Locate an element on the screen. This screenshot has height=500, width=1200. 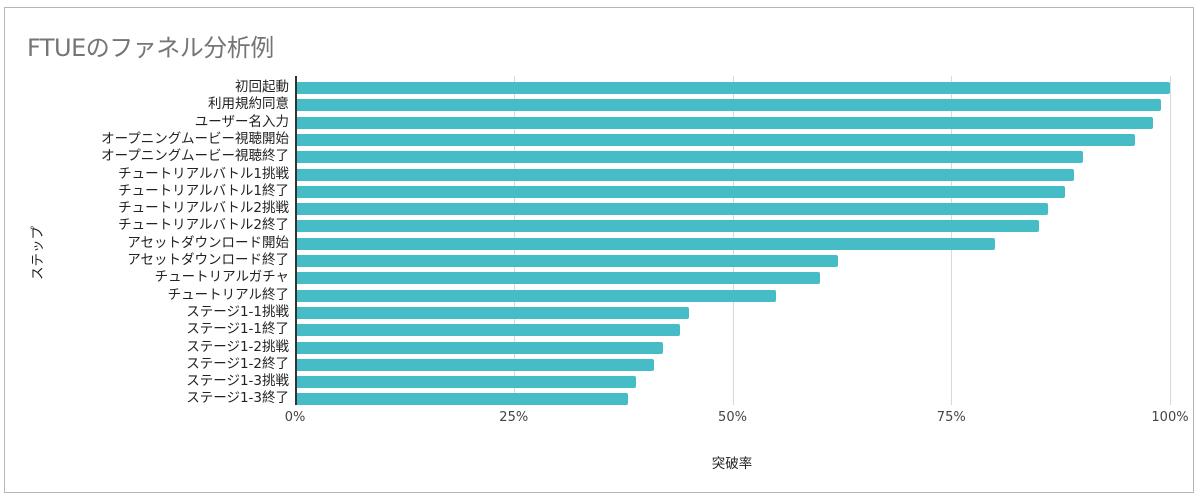
category-label: 初回起動 is located at coordinates (262, 87).